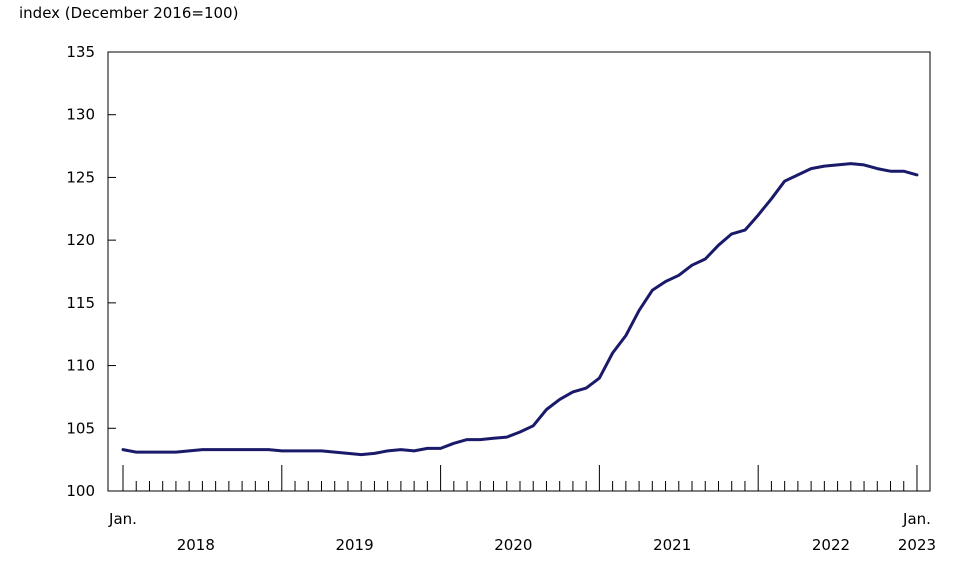  Describe the element at coordinates (672, 545) in the screenshot. I see `x-tick-label: 2021` at that location.